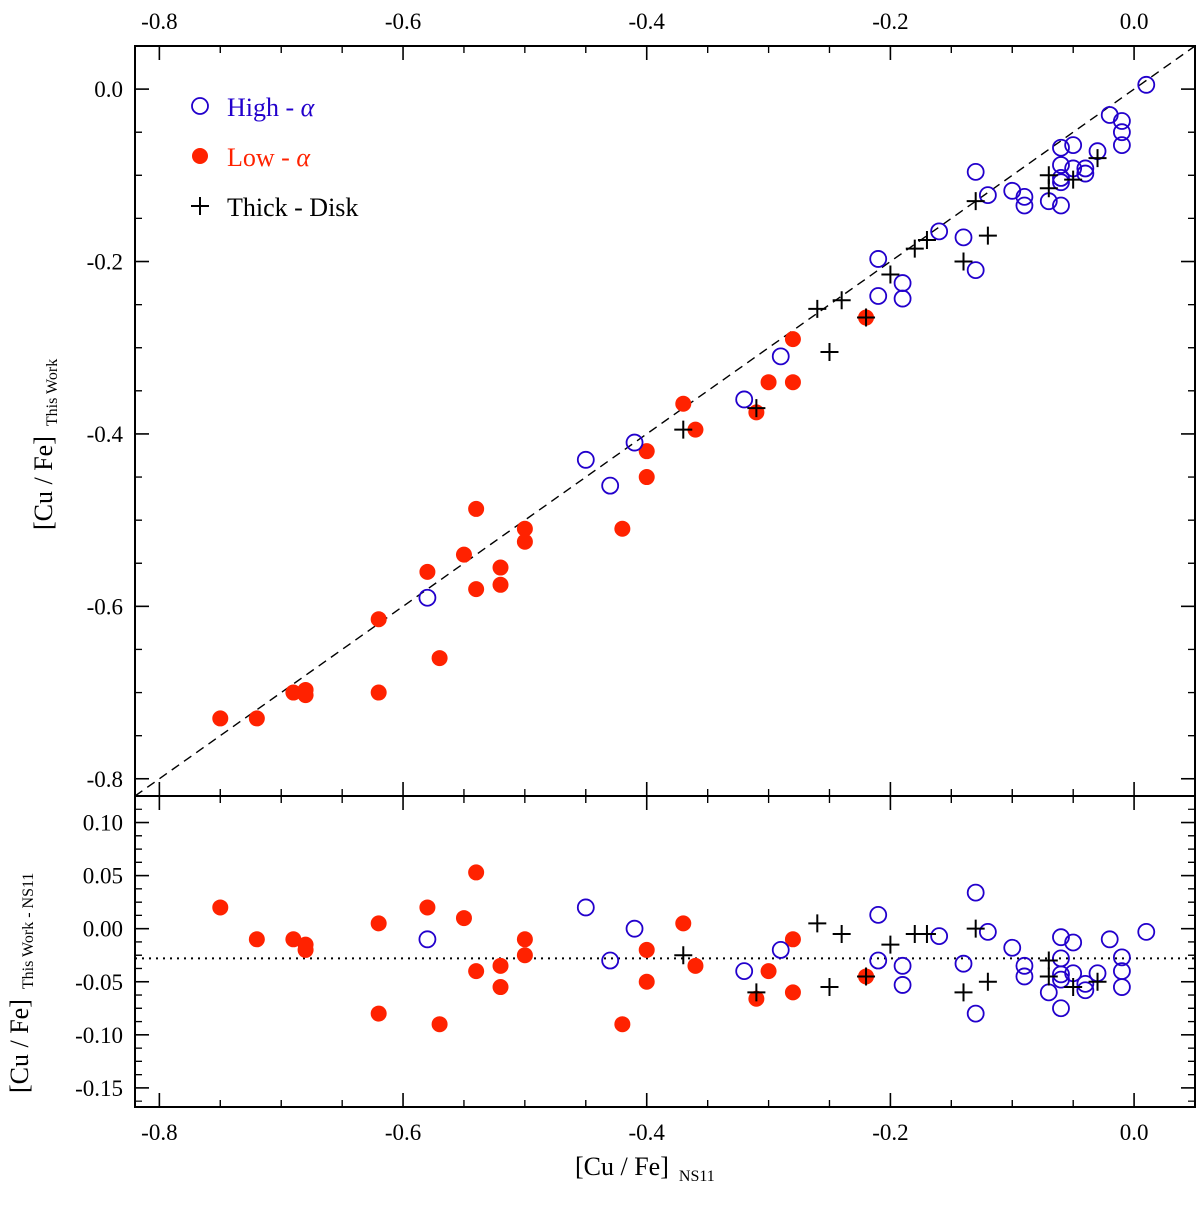 The width and height of the screenshot is (1200, 1215). I want to click on y-tick-label: -0.15, so click(99, 1088).